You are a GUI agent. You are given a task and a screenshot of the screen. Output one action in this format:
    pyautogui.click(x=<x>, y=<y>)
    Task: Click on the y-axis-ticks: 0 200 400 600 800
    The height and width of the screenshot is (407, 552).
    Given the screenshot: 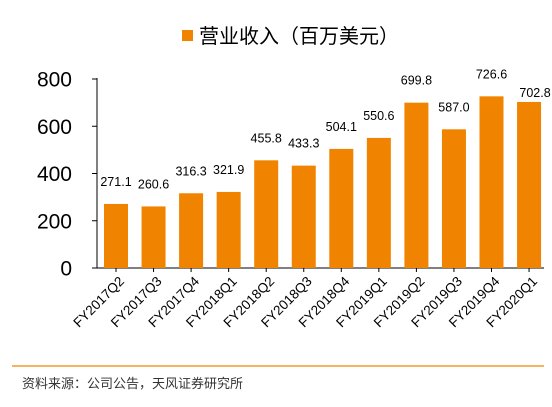 What is the action you would take?
    pyautogui.click(x=67, y=175)
    